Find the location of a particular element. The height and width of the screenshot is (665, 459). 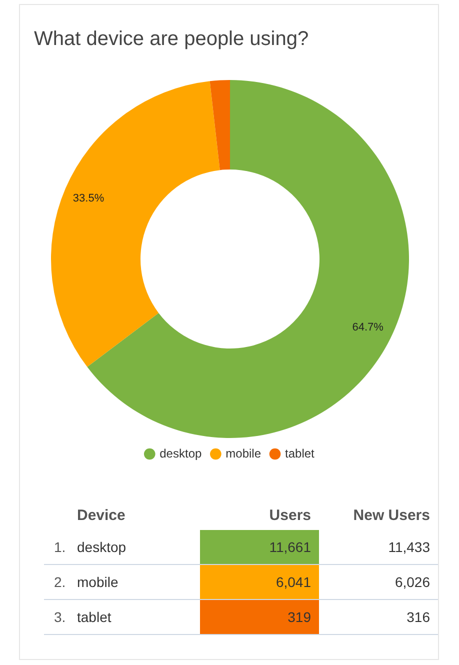

data-label: 319 is located at coordinates (259, 617).